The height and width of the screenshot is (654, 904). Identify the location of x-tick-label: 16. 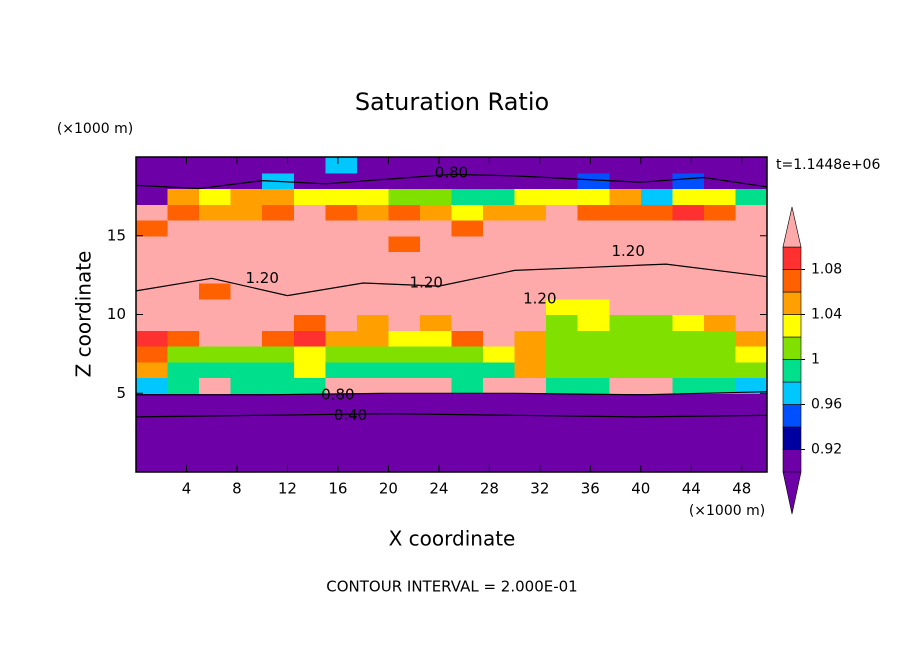
(337, 489).